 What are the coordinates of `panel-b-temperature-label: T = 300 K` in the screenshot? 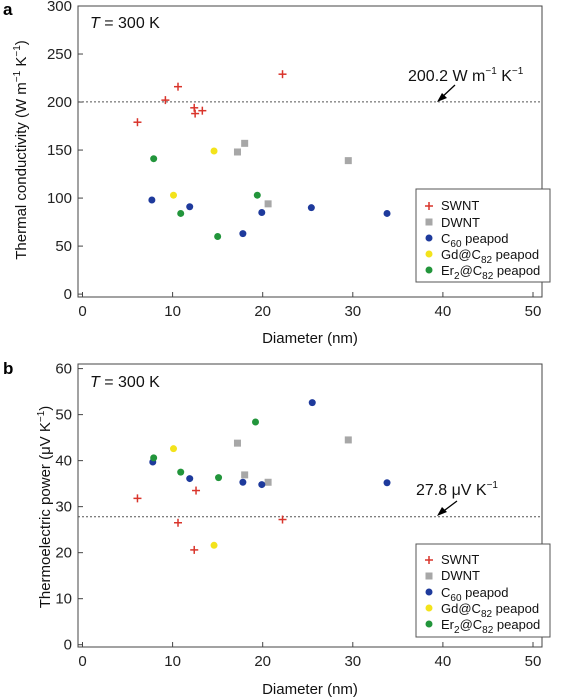 It's located at (125, 382).